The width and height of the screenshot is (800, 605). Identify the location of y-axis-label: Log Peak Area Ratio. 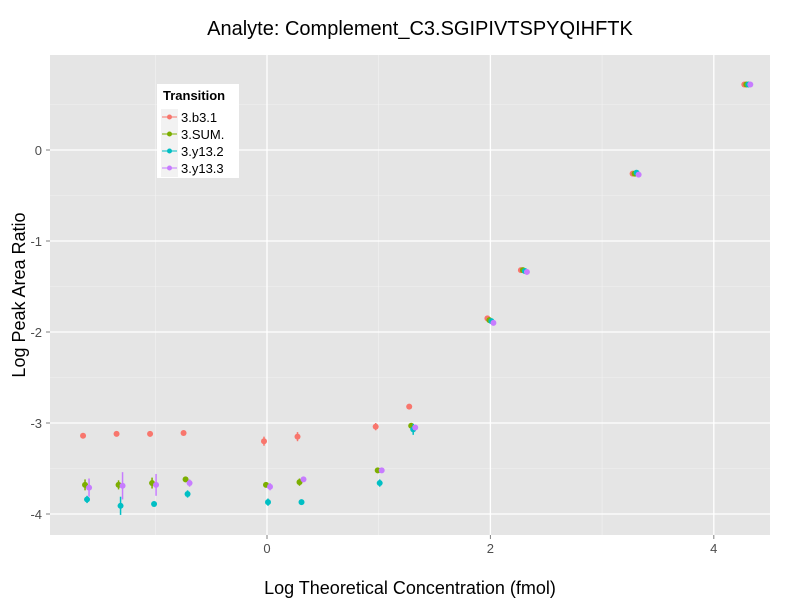
(19, 294).